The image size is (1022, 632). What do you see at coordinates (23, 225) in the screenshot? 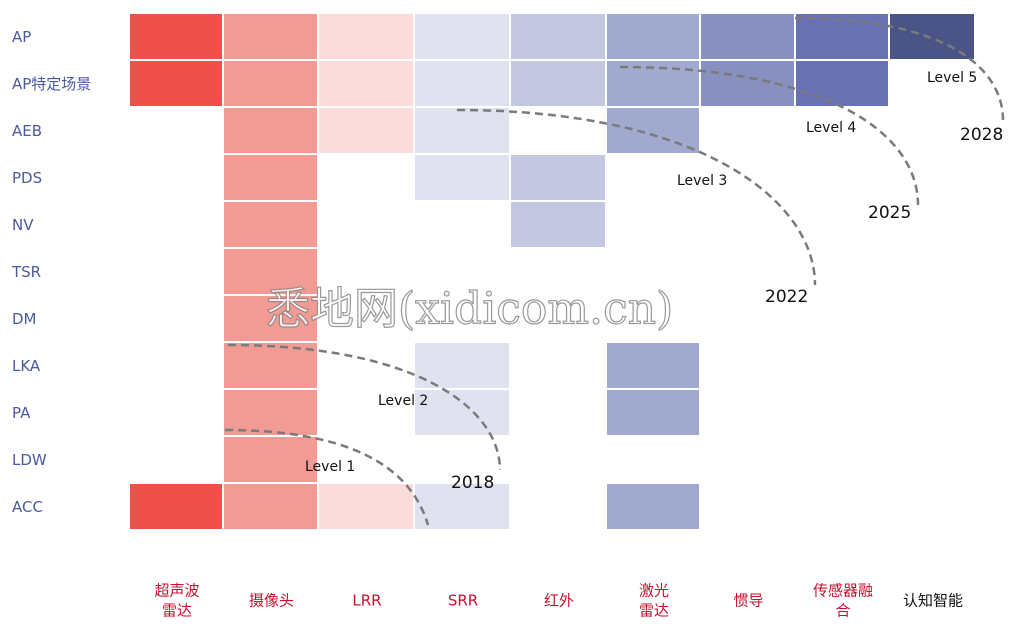
I see `row-label: NV` at bounding box center [23, 225].